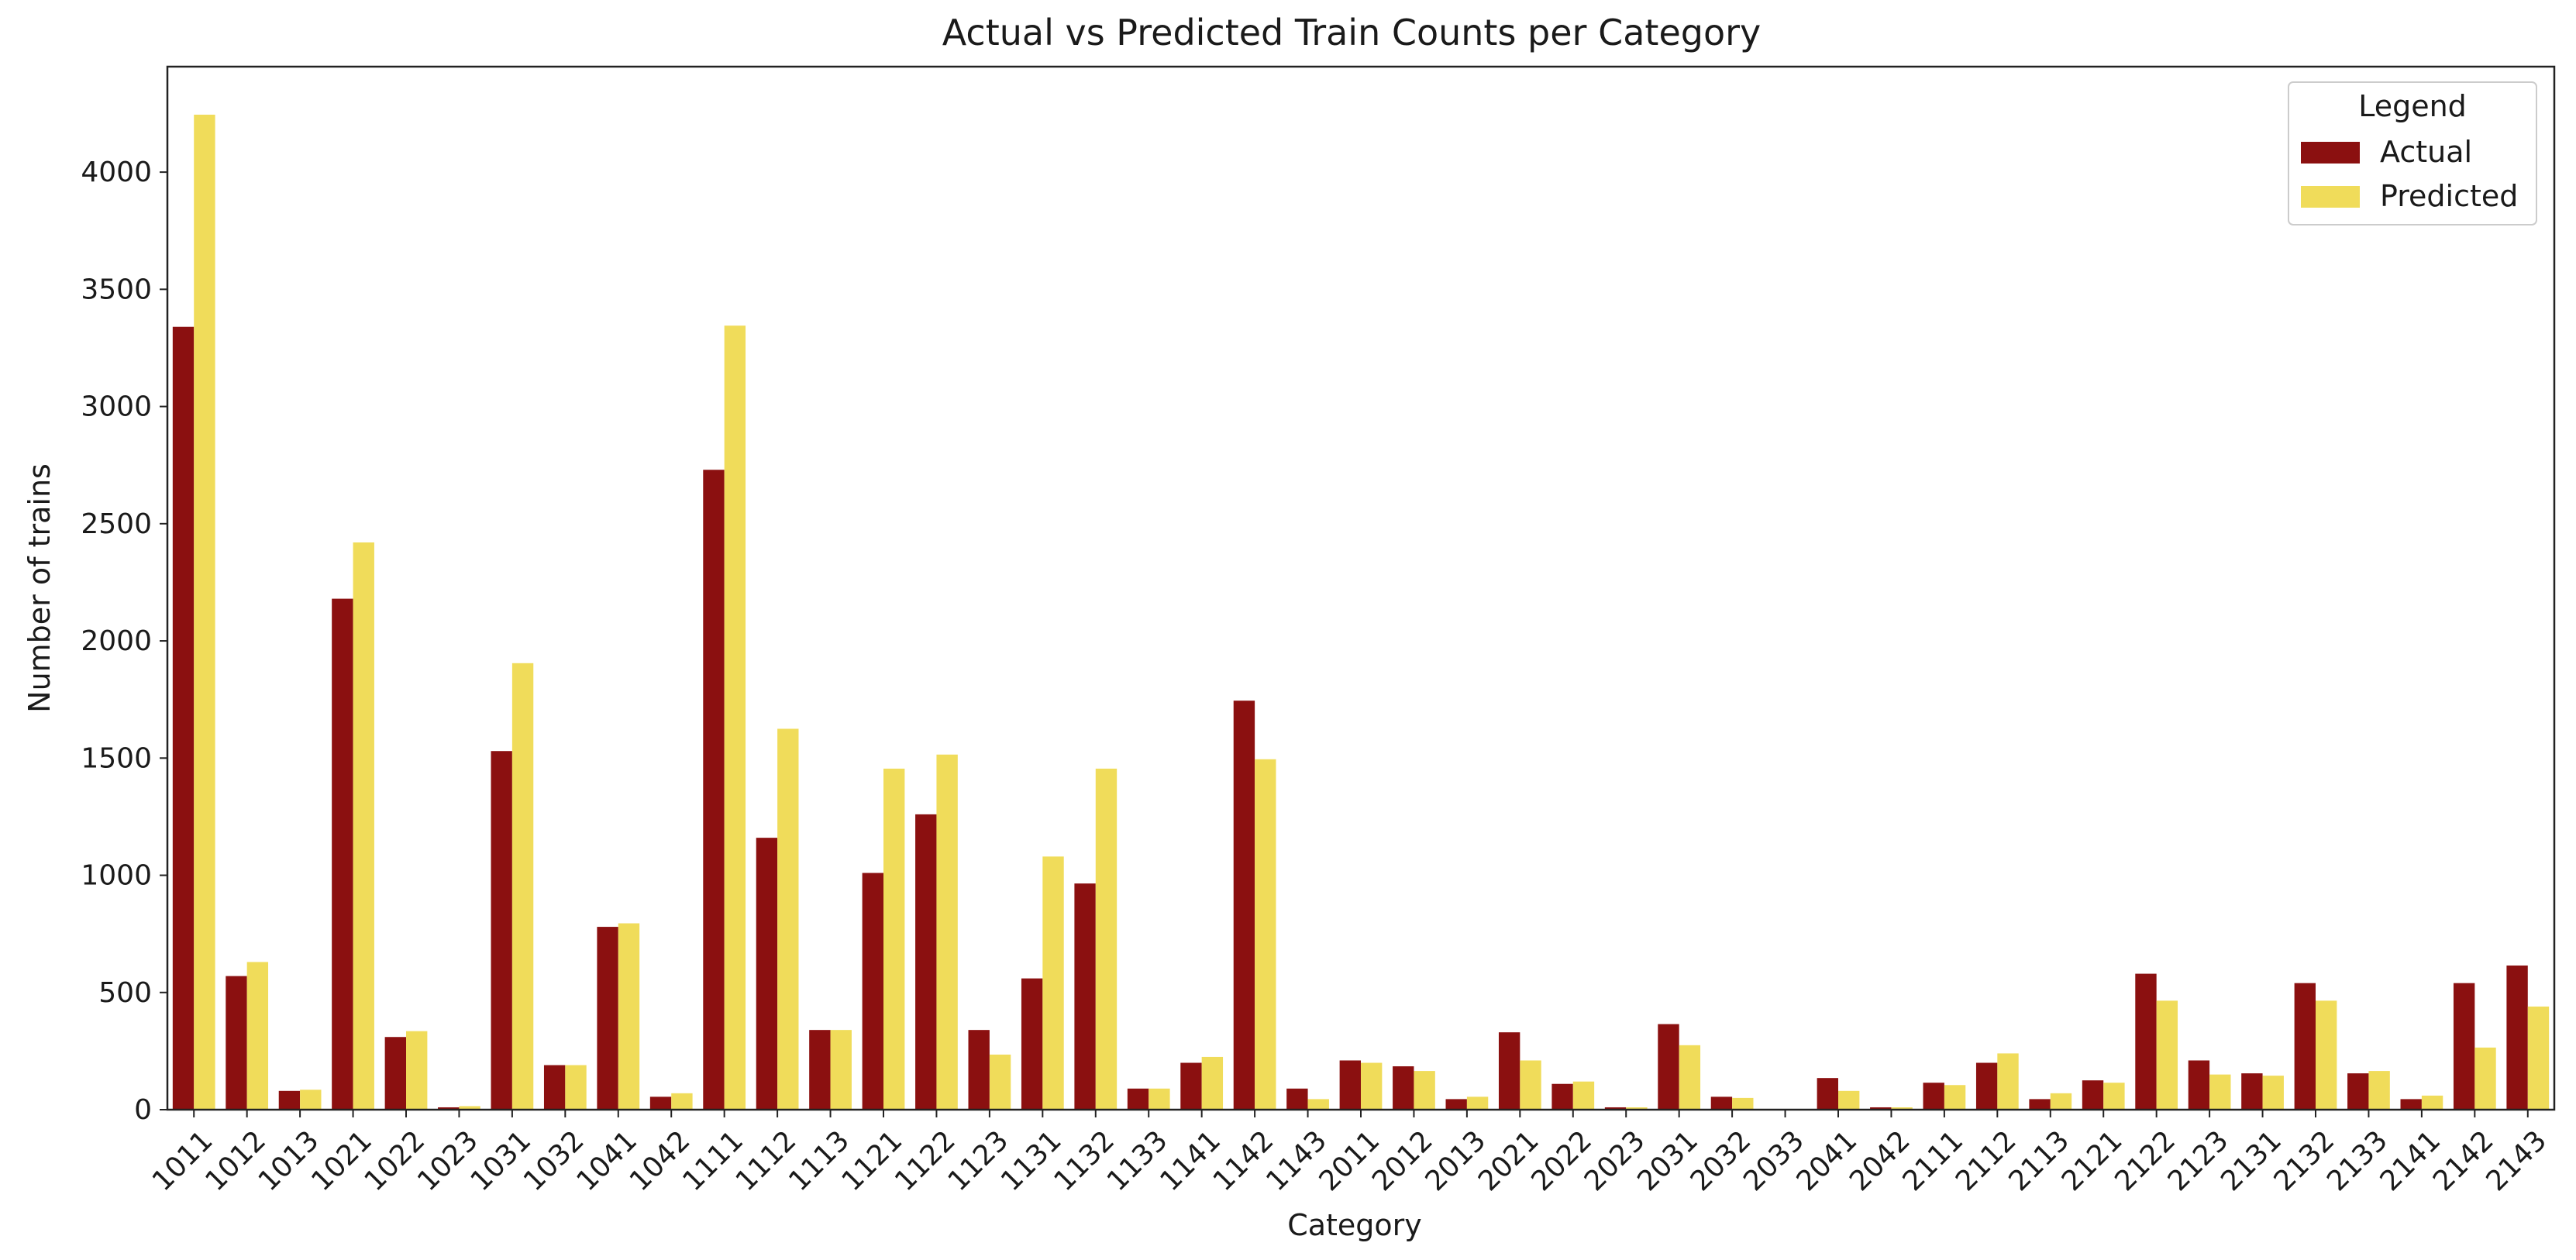 The height and width of the screenshot is (1260, 2576). Describe the element at coordinates (395, 1161) in the screenshot. I see `x-tick-label: 1022` at that location.